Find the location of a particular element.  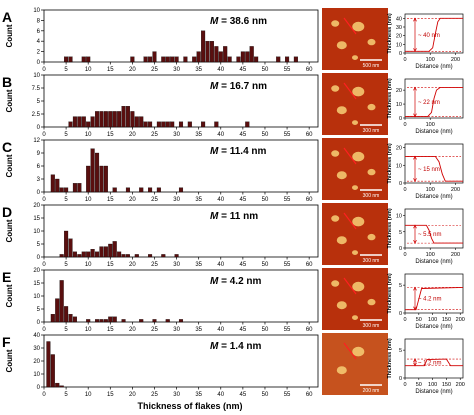

x-tick-label: 60 is located at coordinates (309, 330).